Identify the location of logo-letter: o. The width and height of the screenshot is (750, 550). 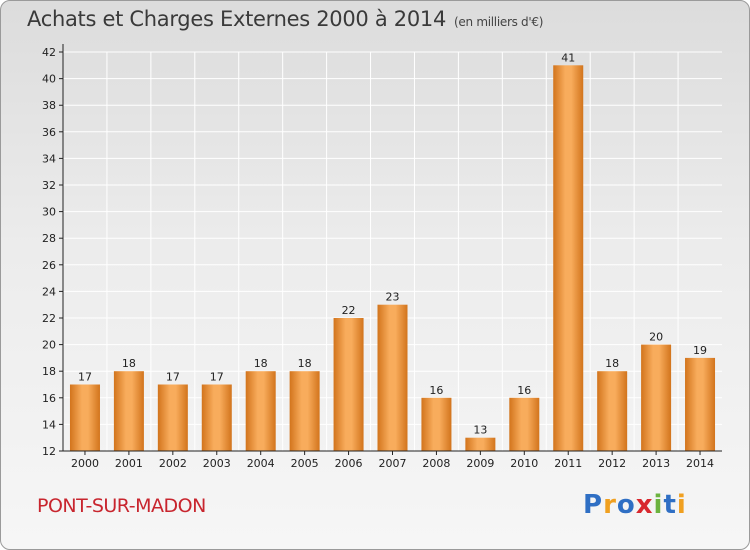
(626, 505).